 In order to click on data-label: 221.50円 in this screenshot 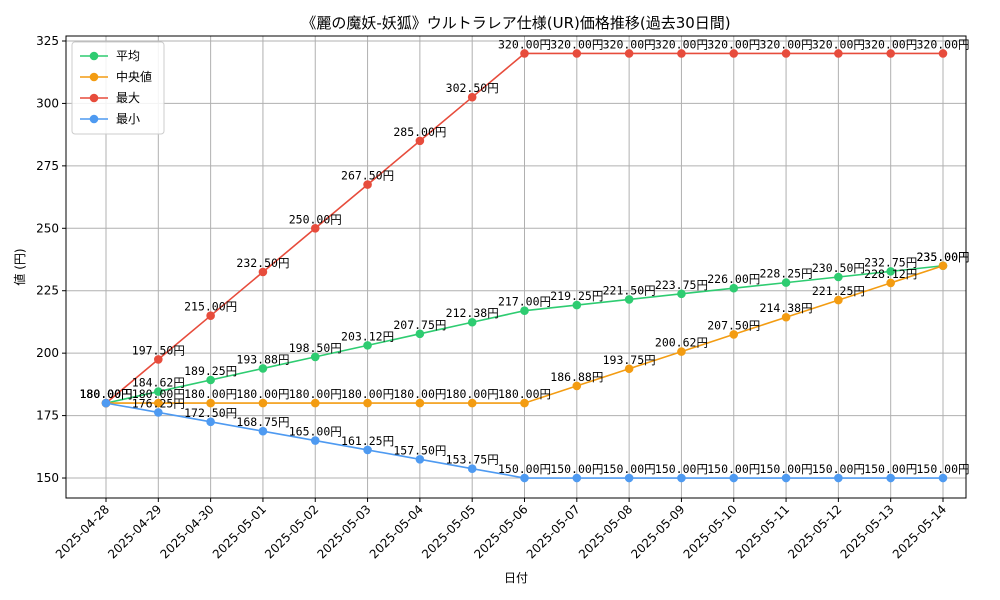, I will do `click(629, 290)`.